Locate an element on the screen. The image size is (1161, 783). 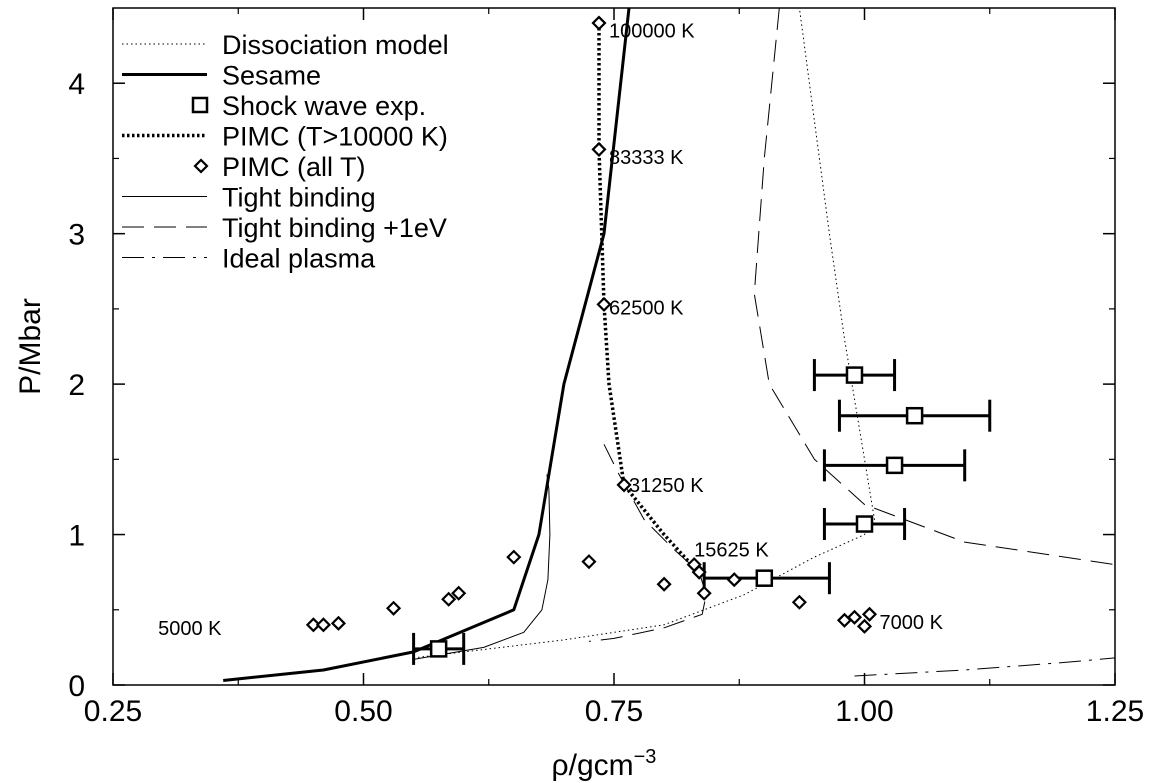
x-tick-label: 0.50 is located at coordinates (363, 711).